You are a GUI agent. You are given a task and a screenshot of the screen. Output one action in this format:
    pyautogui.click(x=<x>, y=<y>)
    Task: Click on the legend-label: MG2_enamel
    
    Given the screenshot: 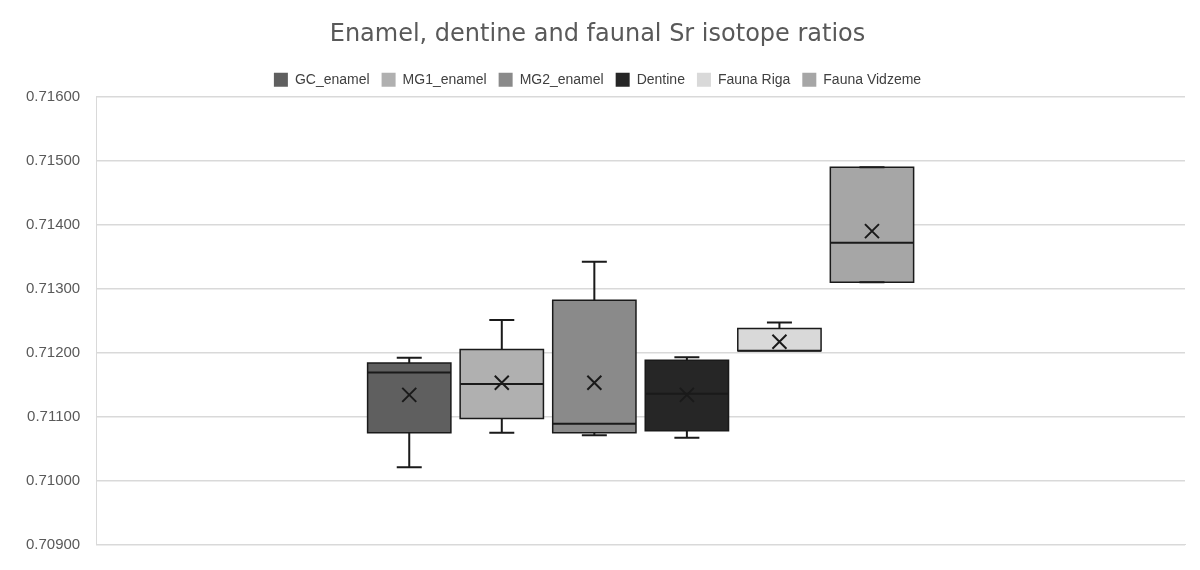 What is the action you would take?
    pyautogui.click(x=561, y=78)
    